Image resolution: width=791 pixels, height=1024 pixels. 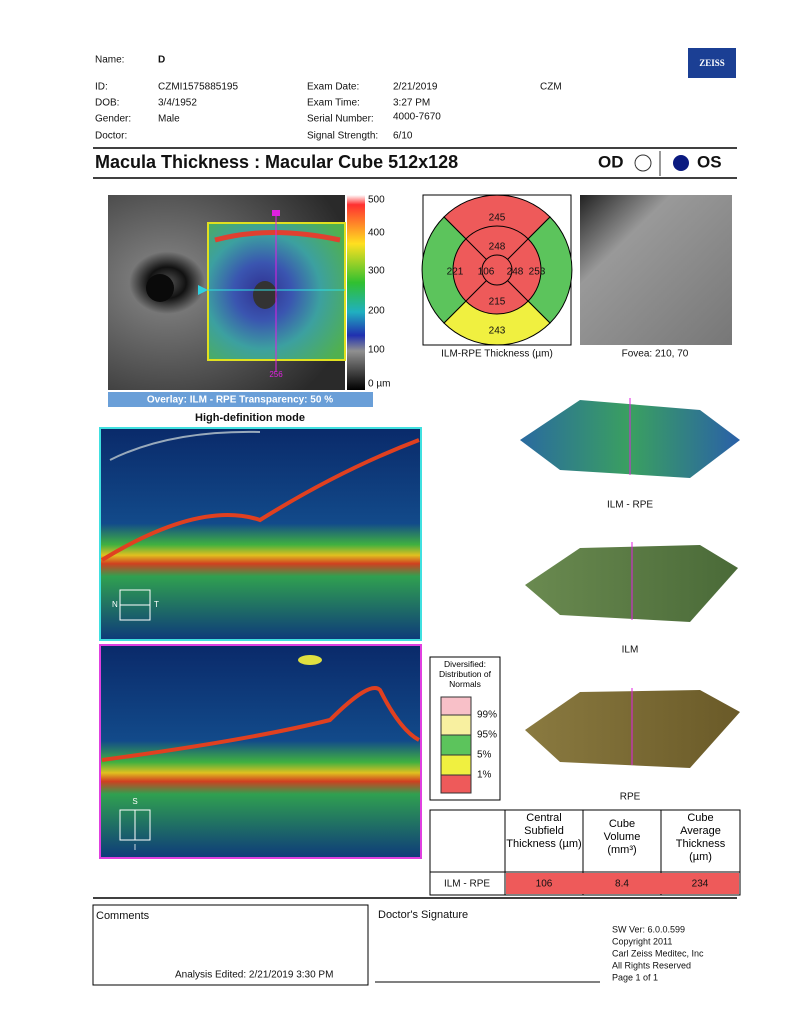 I want to click on cell: 8.4, so click(x=622, y=884).